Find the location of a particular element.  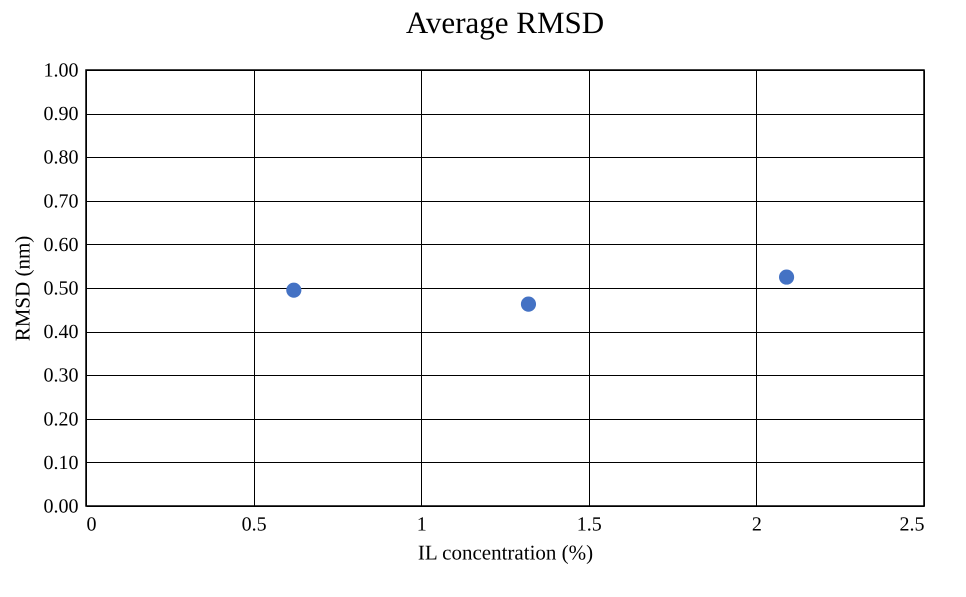

x-tick-label: 0 is located at coordinates (91, 525).